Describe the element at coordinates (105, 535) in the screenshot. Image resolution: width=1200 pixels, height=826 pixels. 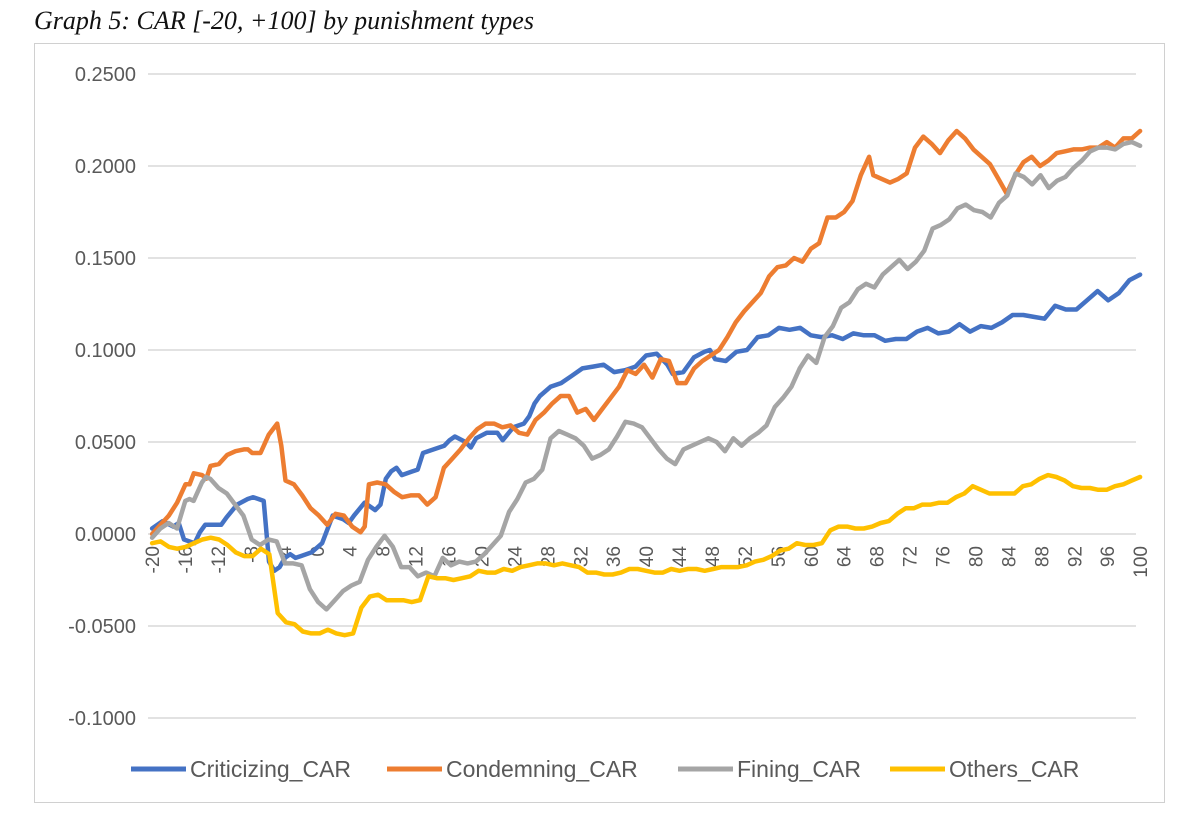
I see `y-tick-label: 0.0000` at that location.